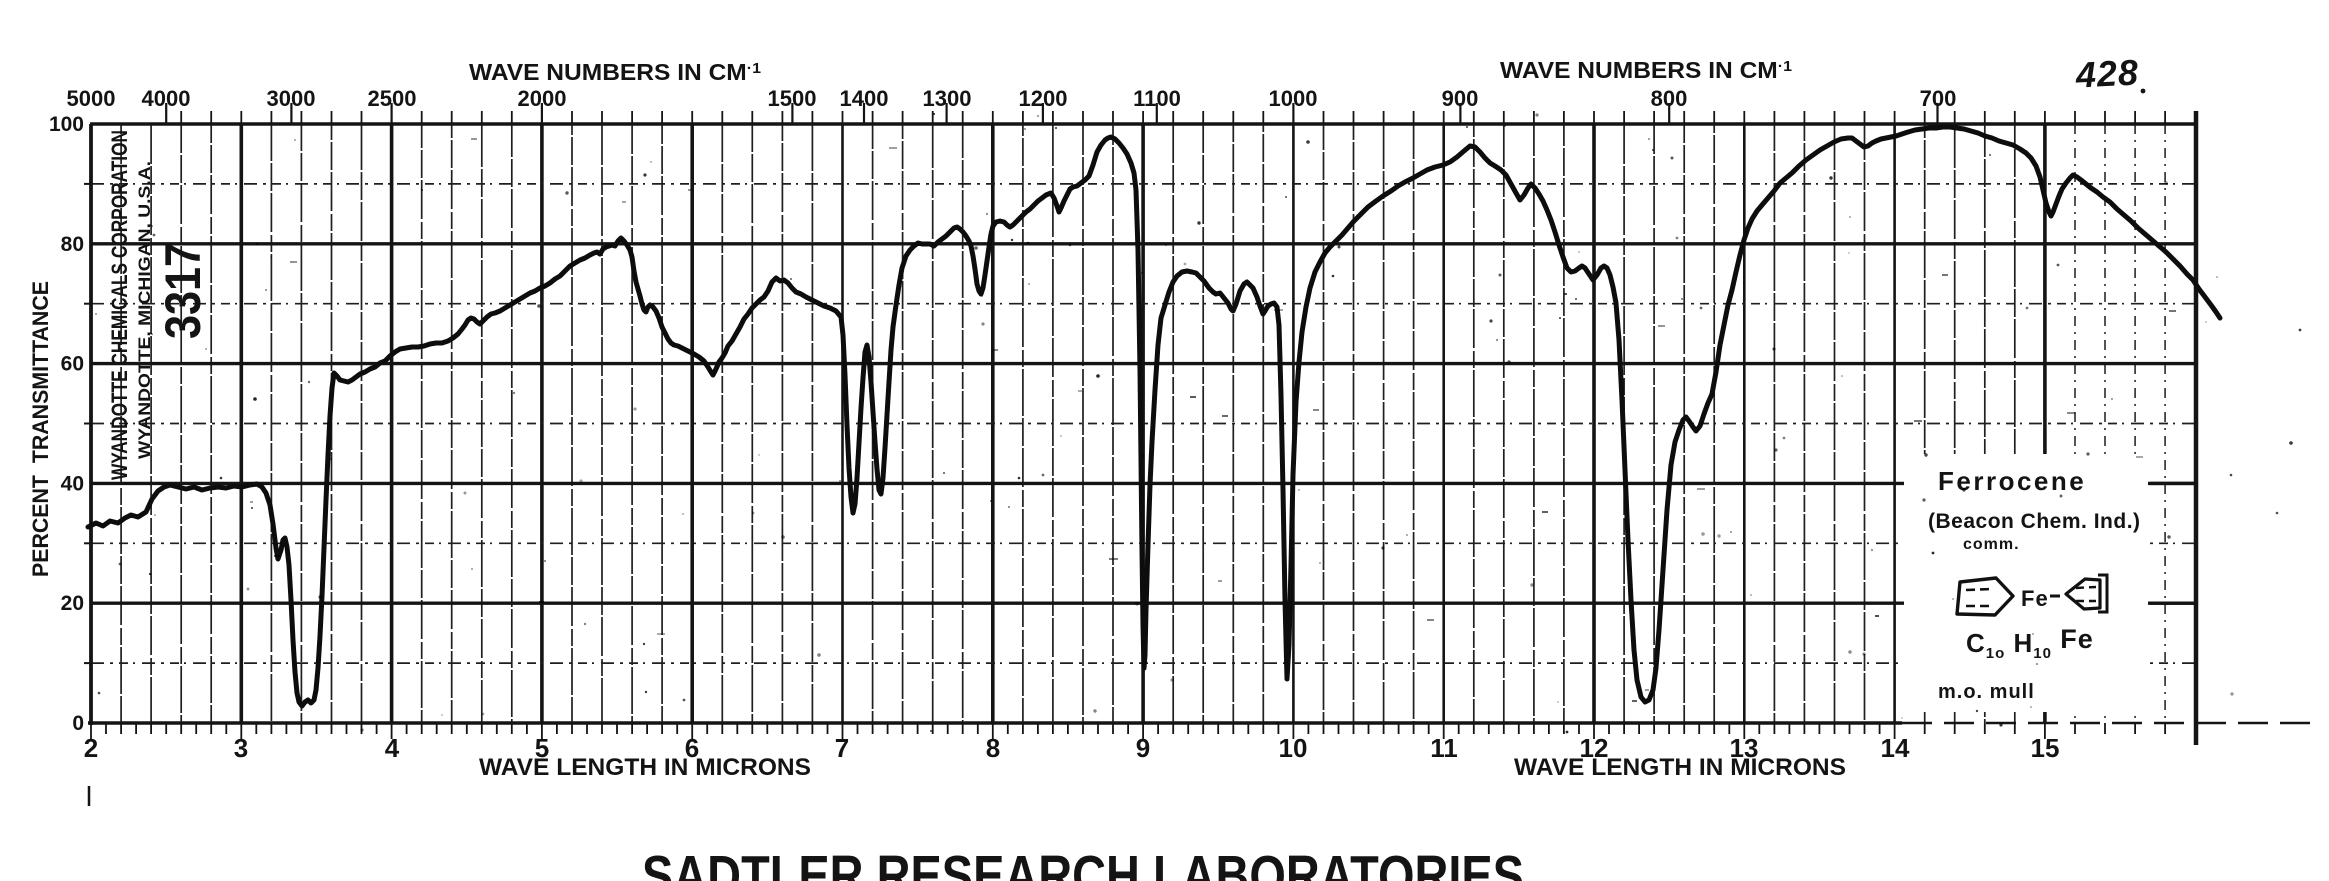 This screenshot has width=2329, height=881. Describe the element at coordinates (2012, 481) in the screenshot. I see `svg-text: Ferrocene` at that location.